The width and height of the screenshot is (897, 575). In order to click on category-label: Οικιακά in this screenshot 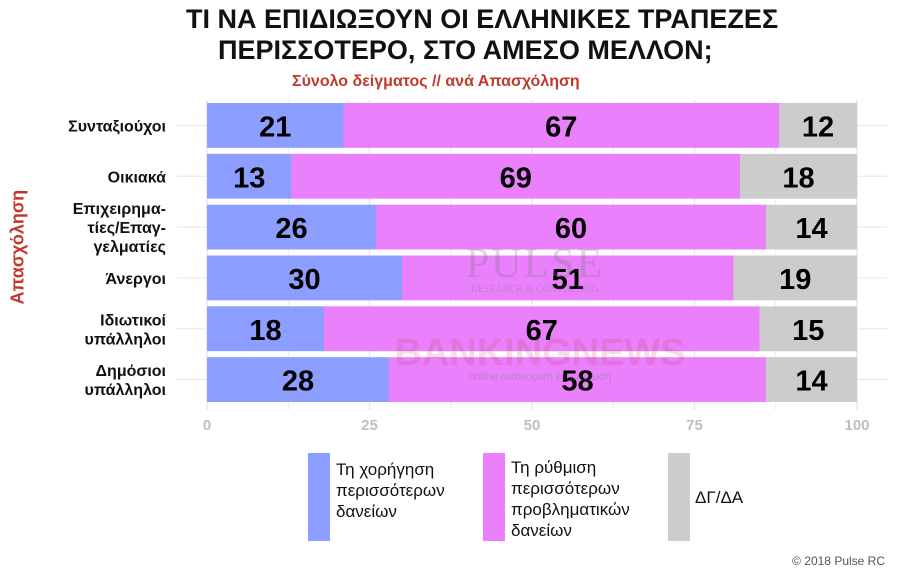, I will do `click(137, 177)`.